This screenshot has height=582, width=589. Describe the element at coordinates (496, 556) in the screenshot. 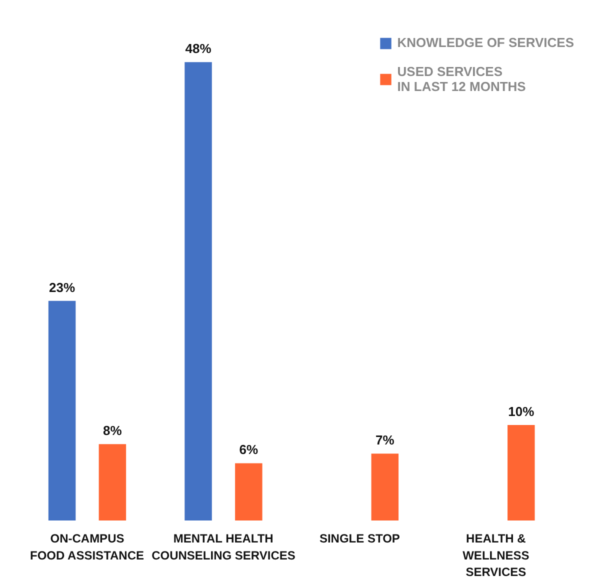

I see `x-tick-label: HEALTH & WELLNESS SERVICES` at that location.